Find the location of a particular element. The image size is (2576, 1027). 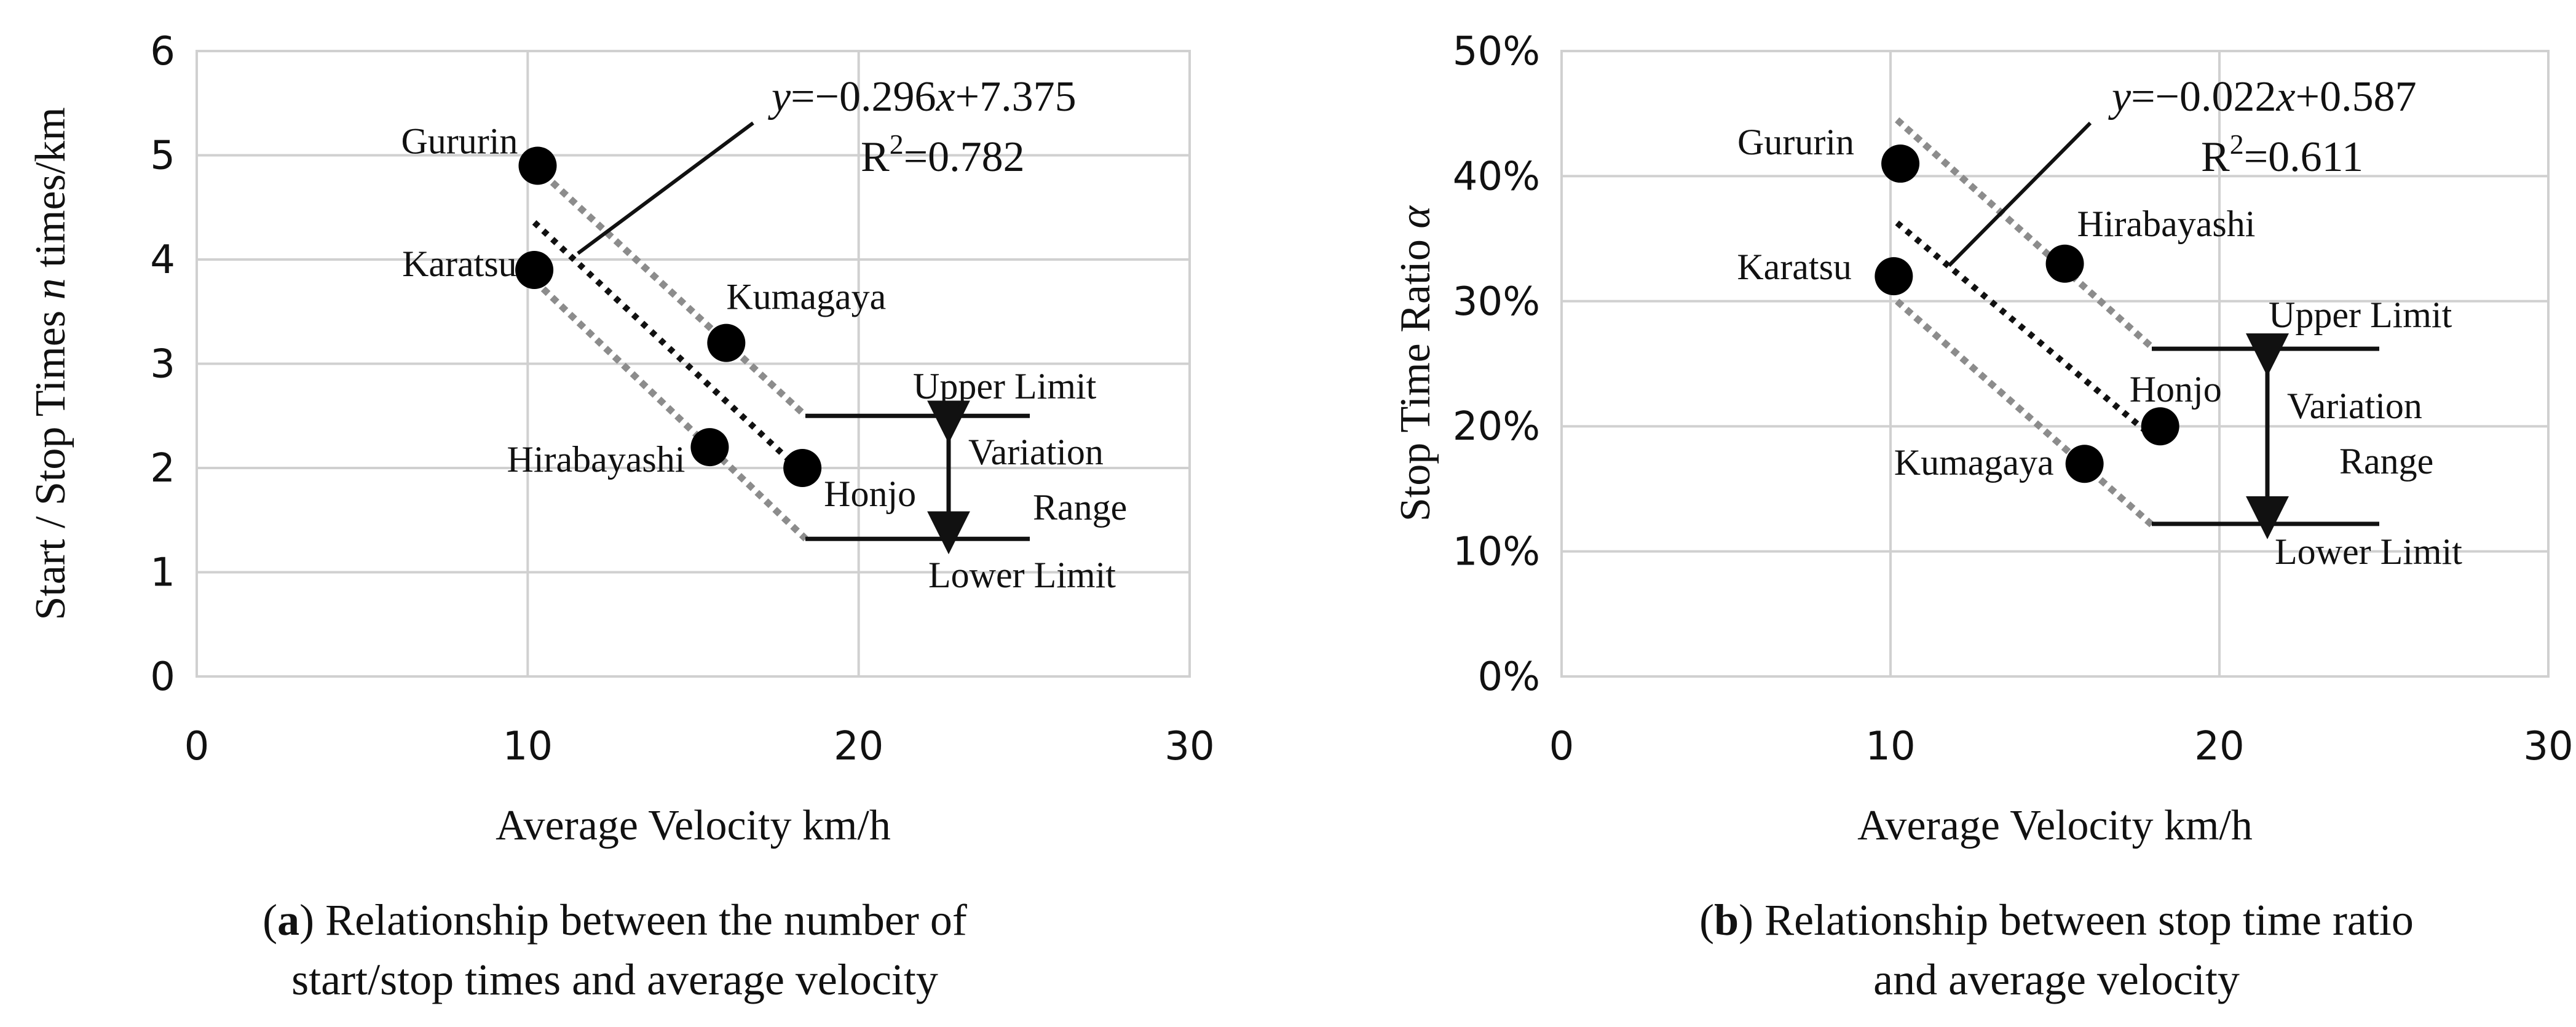

trendline is located at coordinates (2028, 333).